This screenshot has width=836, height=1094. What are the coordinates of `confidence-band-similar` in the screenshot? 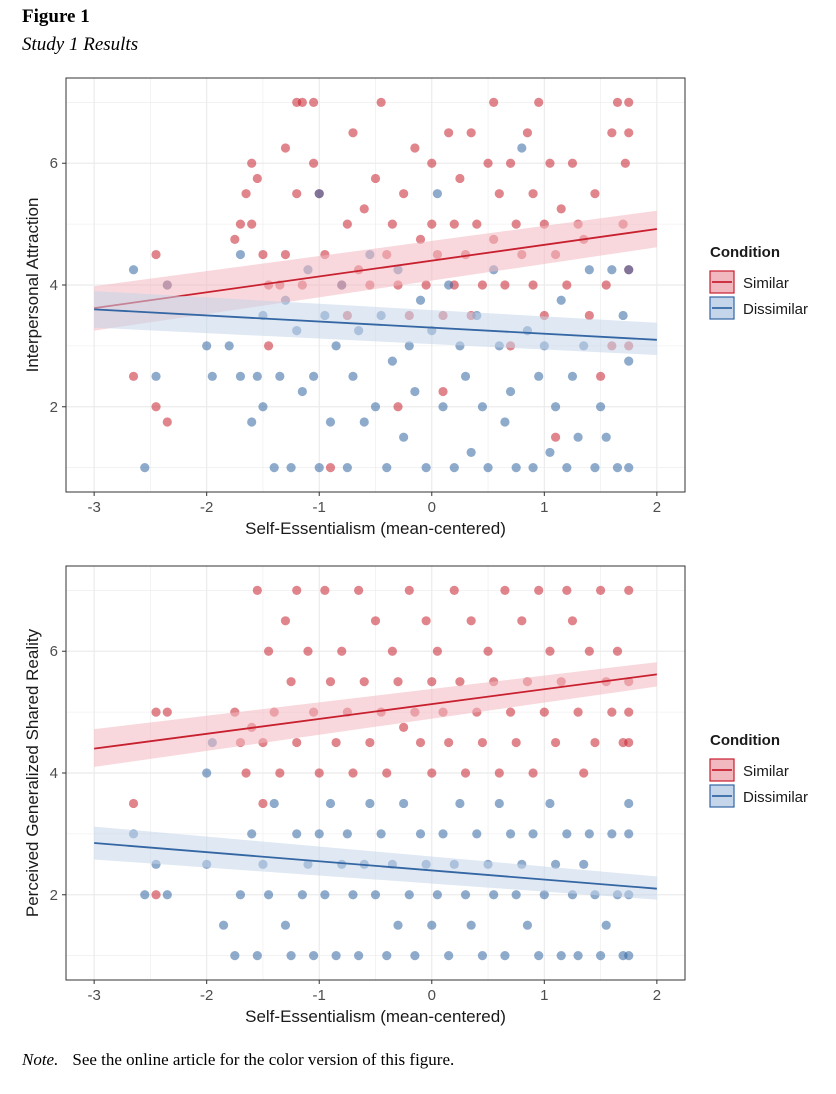 It's located at (375, 714).